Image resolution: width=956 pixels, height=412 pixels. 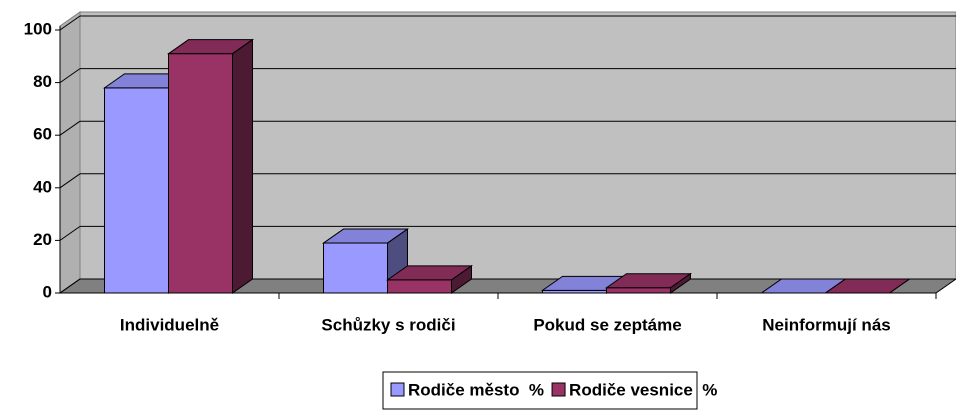 What do you see at coordinates (476, 389) in the screenshot?
I see `legend-label: Rodiče město %` at bounding box center [476, 389].